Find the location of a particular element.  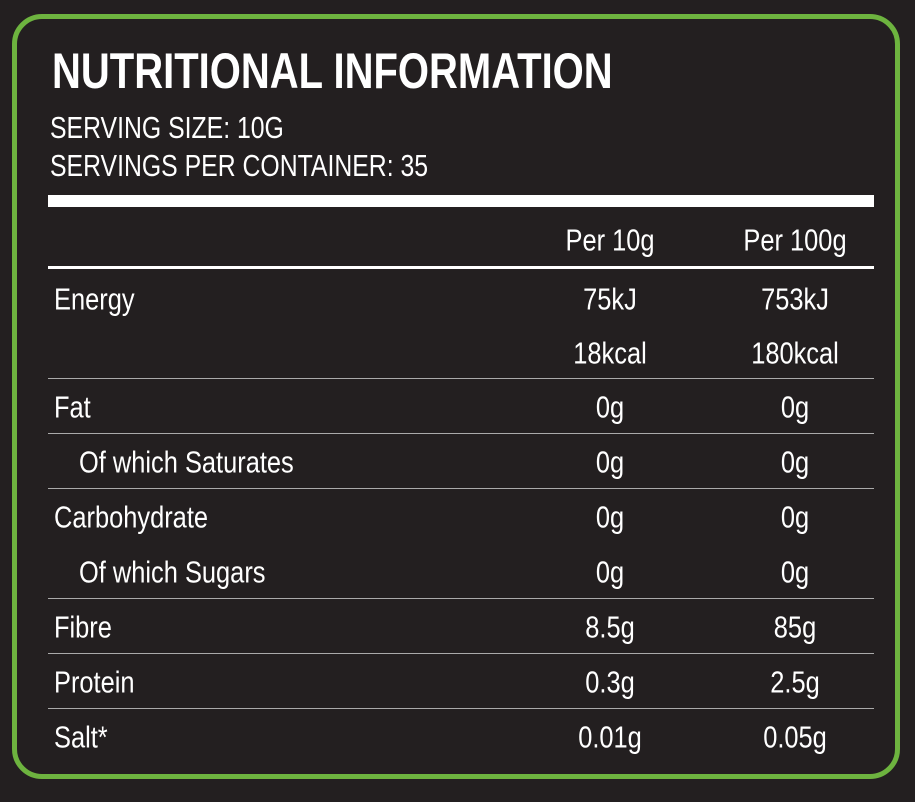

title: NUTRITIONAL INFORMATION is located at coordinates (332, 71).